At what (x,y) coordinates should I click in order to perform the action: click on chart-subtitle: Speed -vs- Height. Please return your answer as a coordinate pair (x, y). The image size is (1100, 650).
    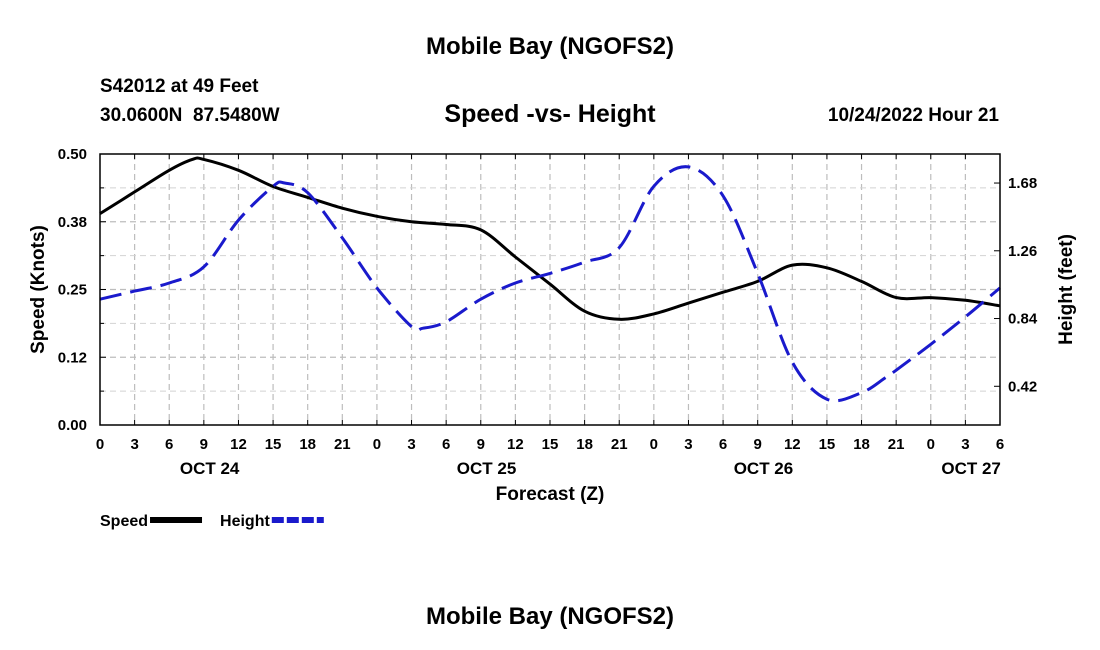
    Looking at the image, I should click on (550, 114).